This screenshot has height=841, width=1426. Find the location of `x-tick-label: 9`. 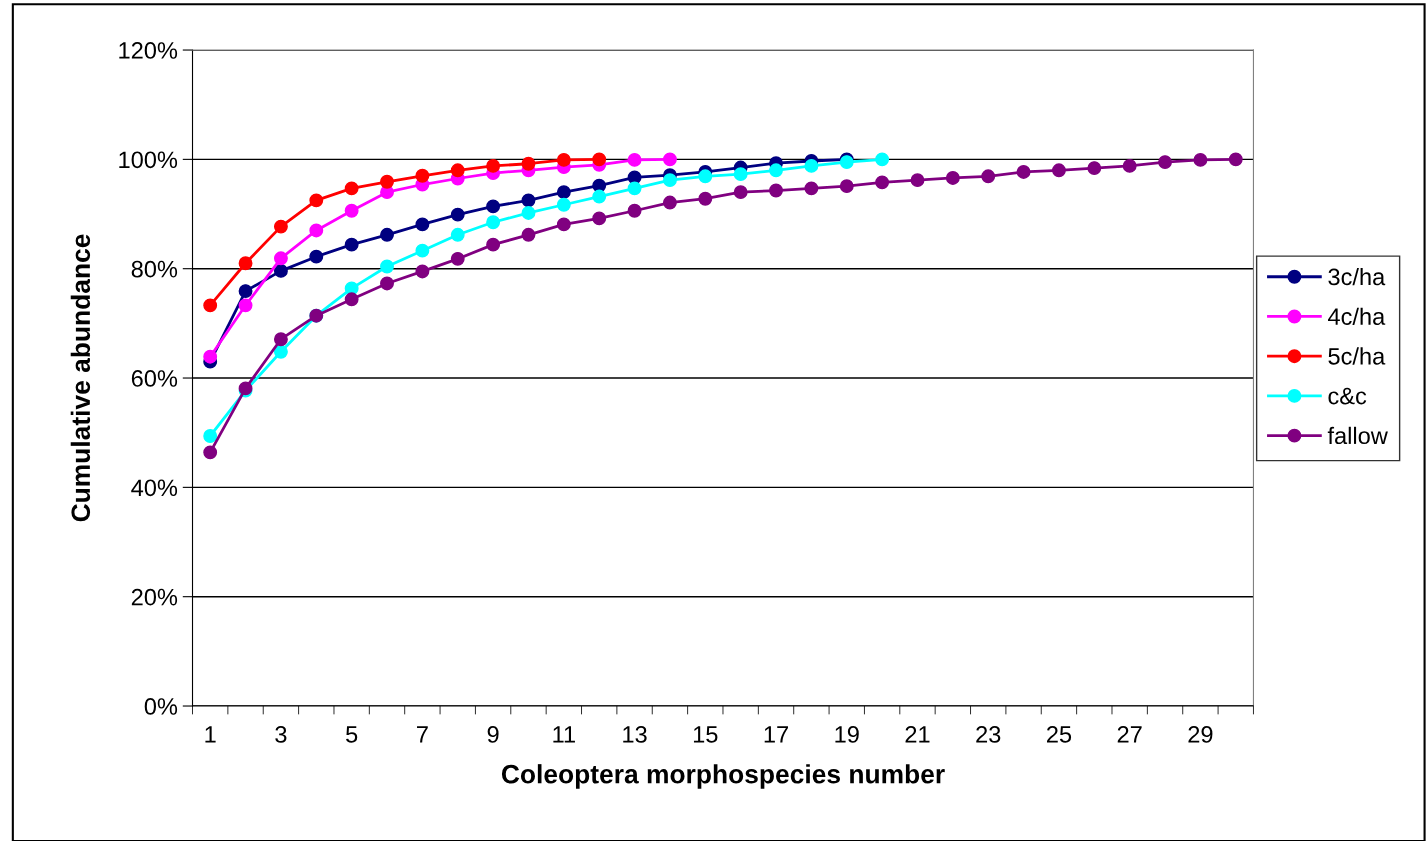

x-tick-label: 9 is located at coordinates (493, 734).